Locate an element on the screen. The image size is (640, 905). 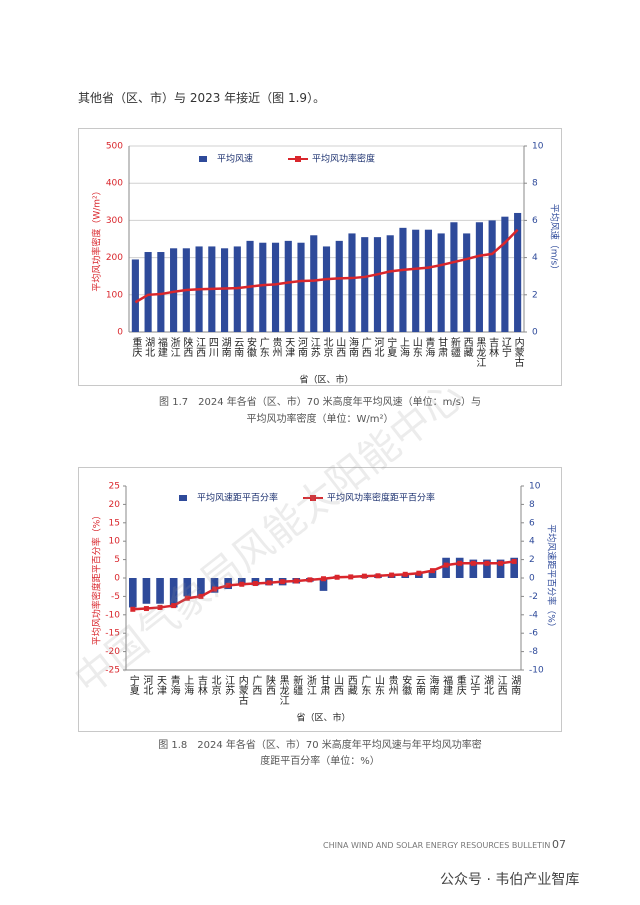
y2-tick-label: 2 is located at coordinates (535, 295).